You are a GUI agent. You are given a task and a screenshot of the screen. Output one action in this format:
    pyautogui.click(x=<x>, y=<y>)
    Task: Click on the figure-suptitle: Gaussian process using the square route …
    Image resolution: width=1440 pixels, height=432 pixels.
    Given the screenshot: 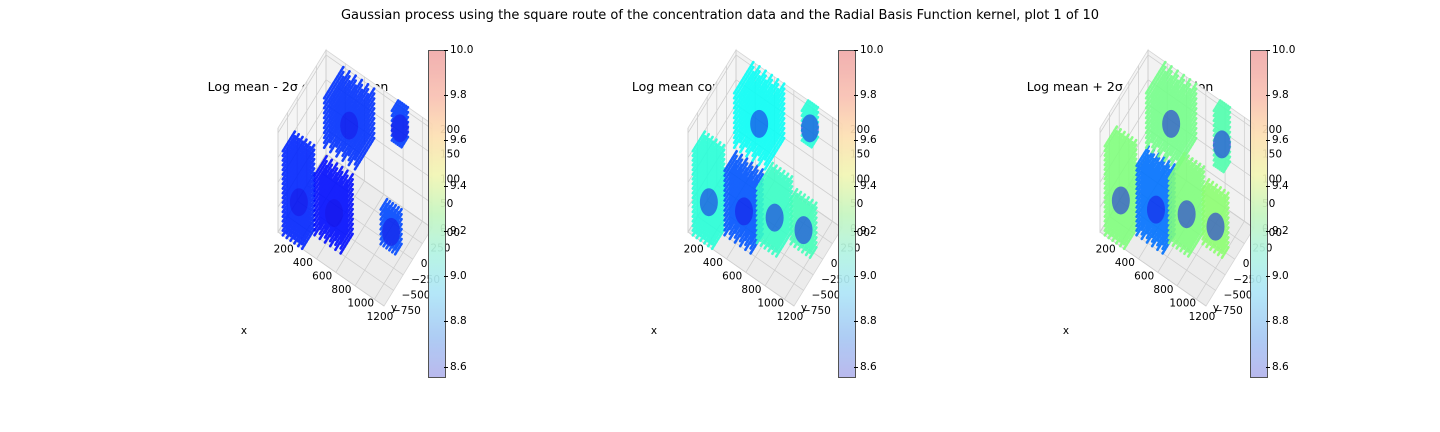 What is the action you would take?
    pyautogui.click(x=720, y=15)
    